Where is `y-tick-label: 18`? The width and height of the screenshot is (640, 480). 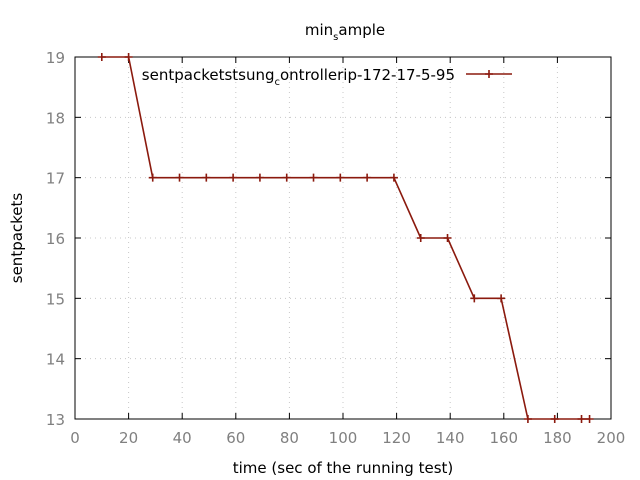
y-tick-label: 18 is located at coordinates (55, 118).